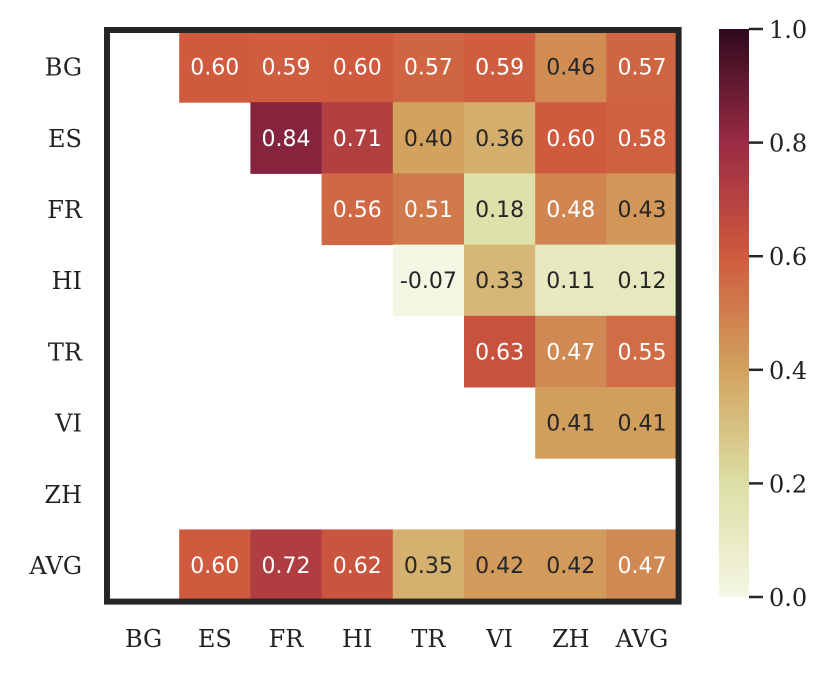 Image resolution: width=830 pixels, height=674 pixels. I want to click on heatmap-cell-bg-es, so click(215, 67).